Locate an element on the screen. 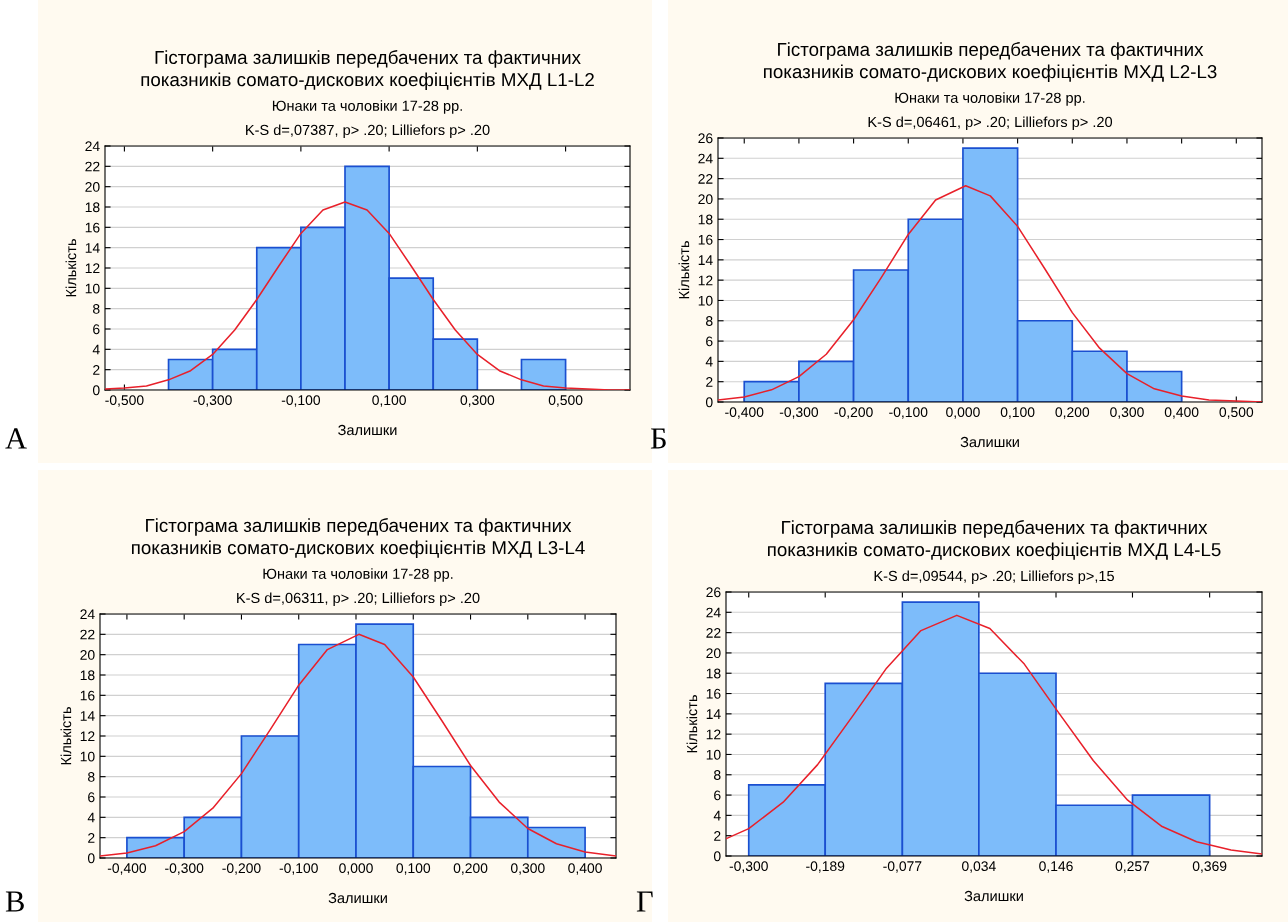 The image size is (1288, 922). text: В is located at coordinates (14, 901).